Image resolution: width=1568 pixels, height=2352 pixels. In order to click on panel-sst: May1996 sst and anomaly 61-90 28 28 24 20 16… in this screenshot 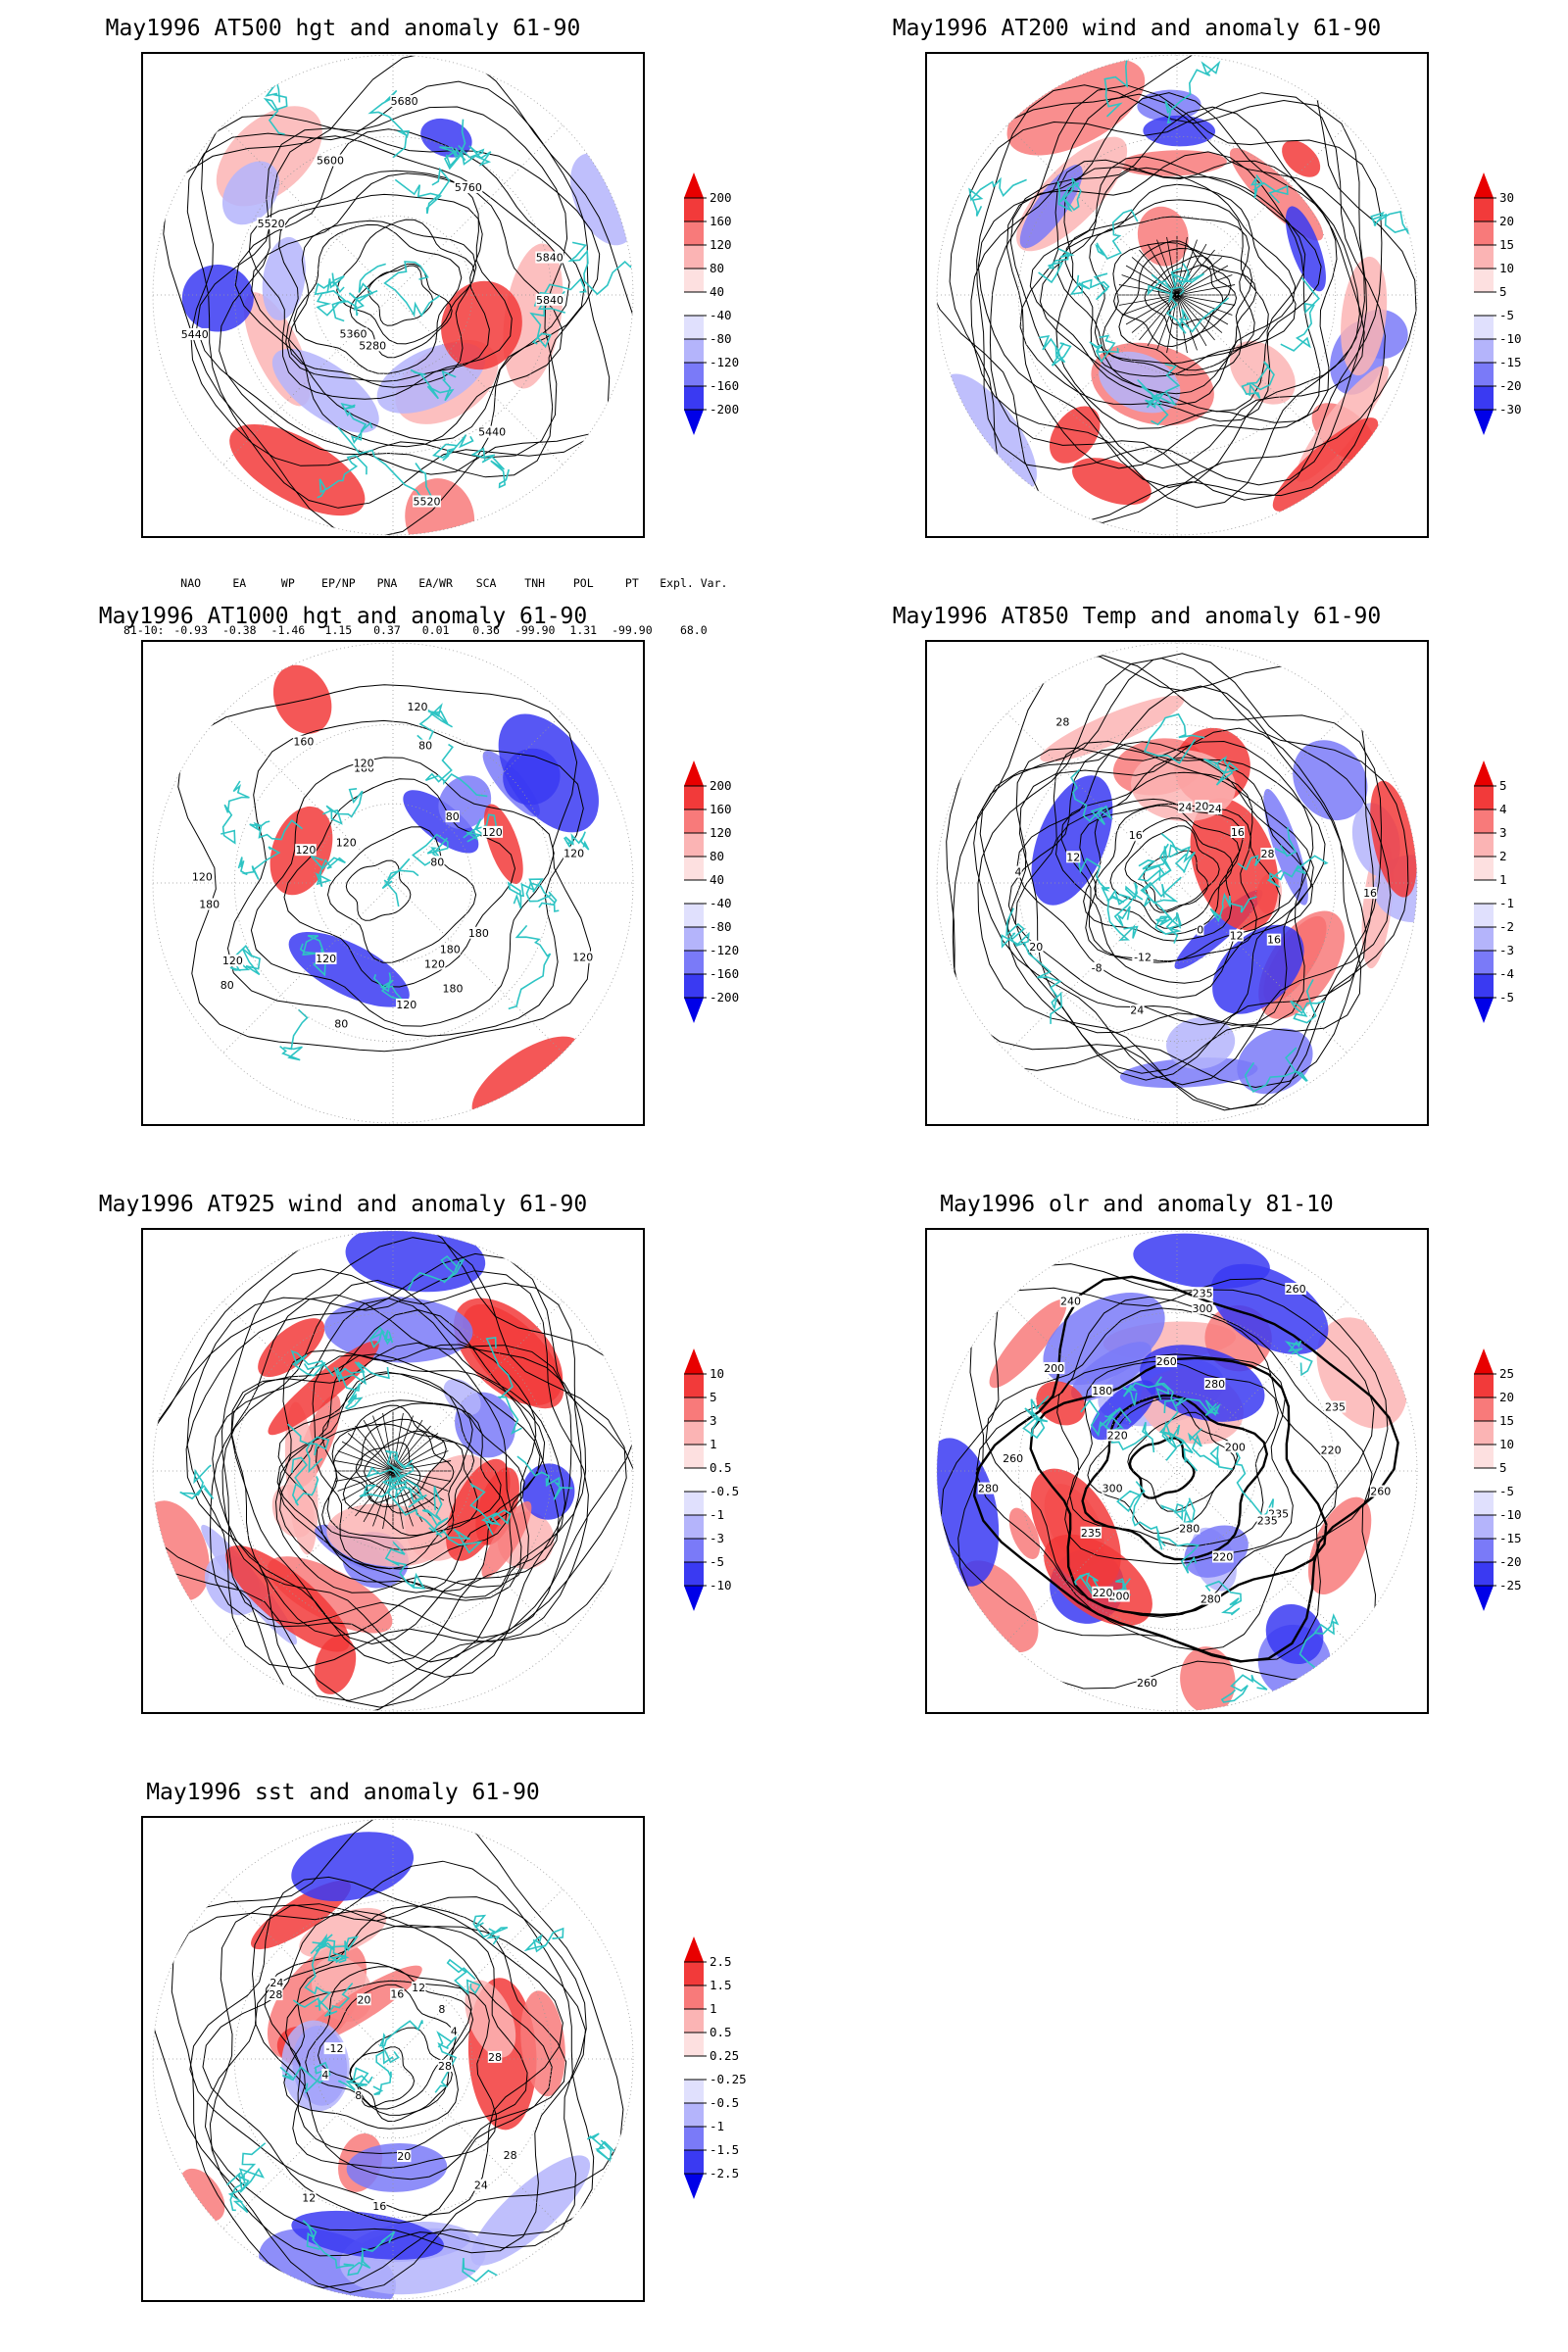, I will do `click(392, 2058)`.